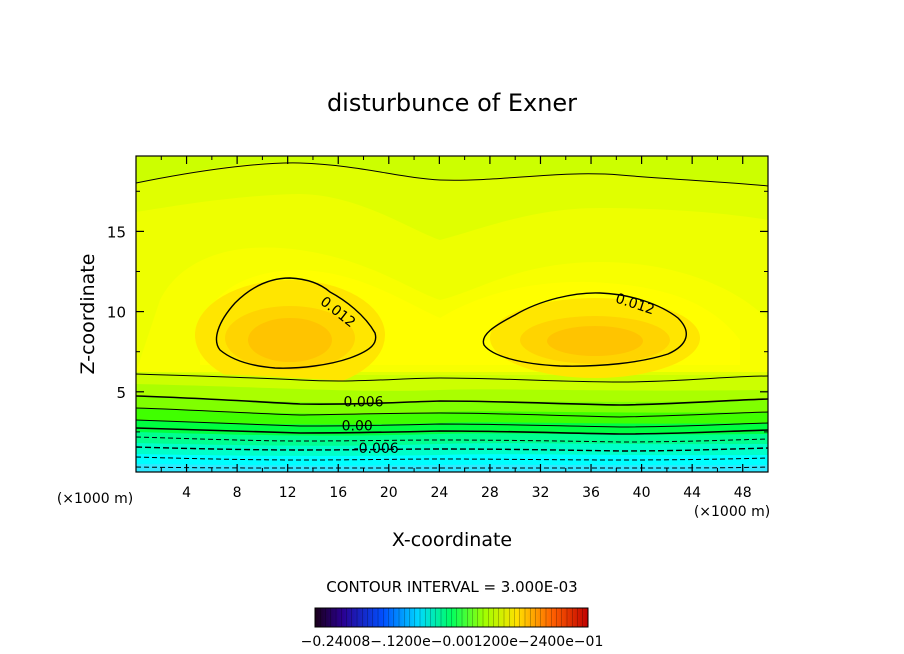 This screenshot has height=654, width=904. Describe the element at coordinates (88, 314) in the screenshot. I see `y-axis-title: Z-coordinate` at that location.